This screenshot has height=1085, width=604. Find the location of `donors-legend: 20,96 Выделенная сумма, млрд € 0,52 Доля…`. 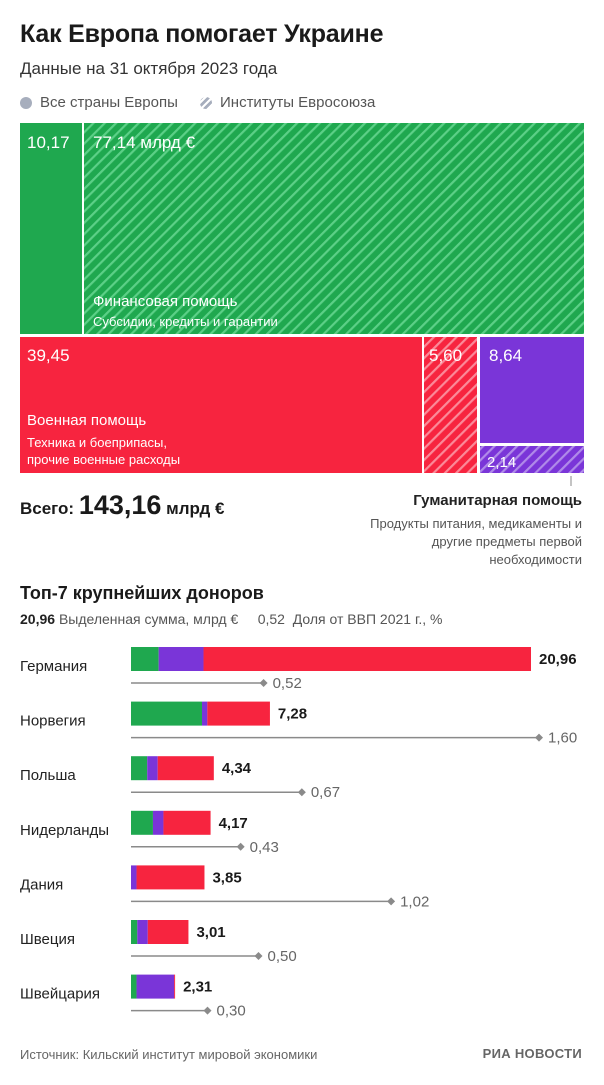

donors-legend: 20,96 Выделенная сумма, млрд € 0,52 Доля… is located at coordinates (231, 619).